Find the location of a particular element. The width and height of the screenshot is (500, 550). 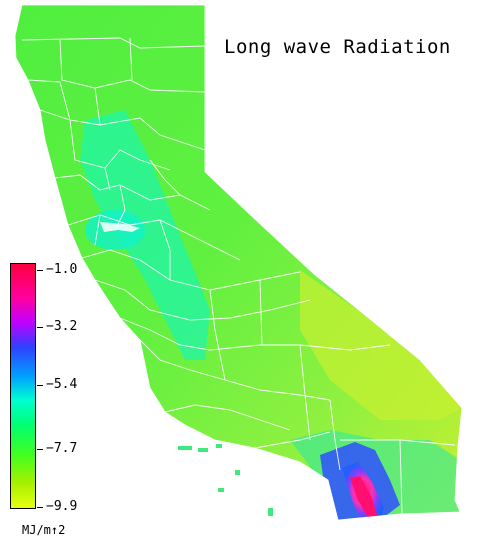

desert-region is located at coordinates (381, 345).